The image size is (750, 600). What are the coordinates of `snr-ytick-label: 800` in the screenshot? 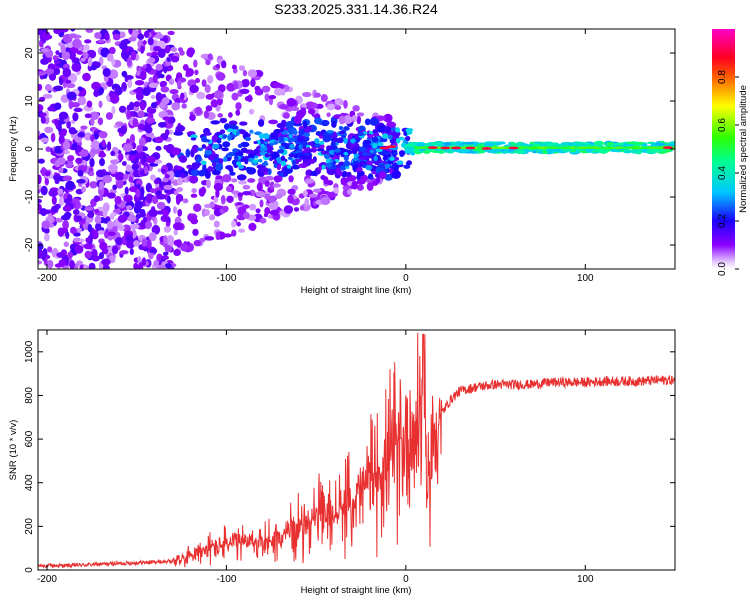 It's located at (29, 395).